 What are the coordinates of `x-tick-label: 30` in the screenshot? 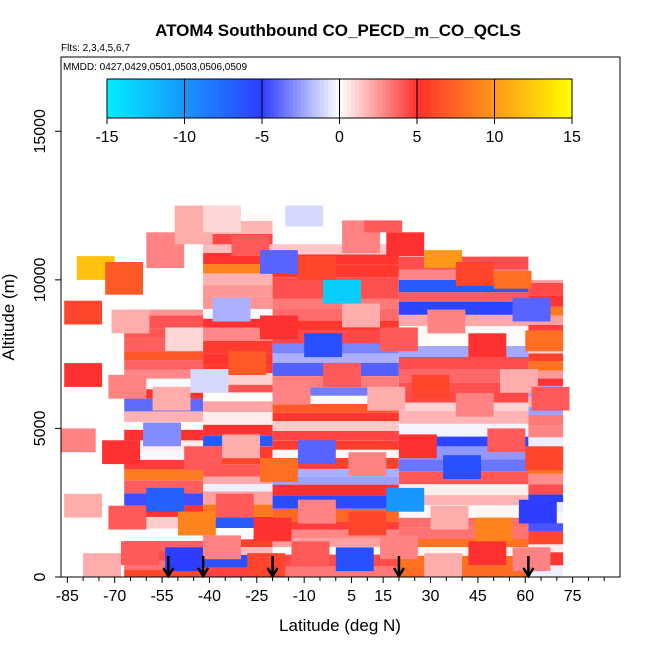 It's located at (431, 596).